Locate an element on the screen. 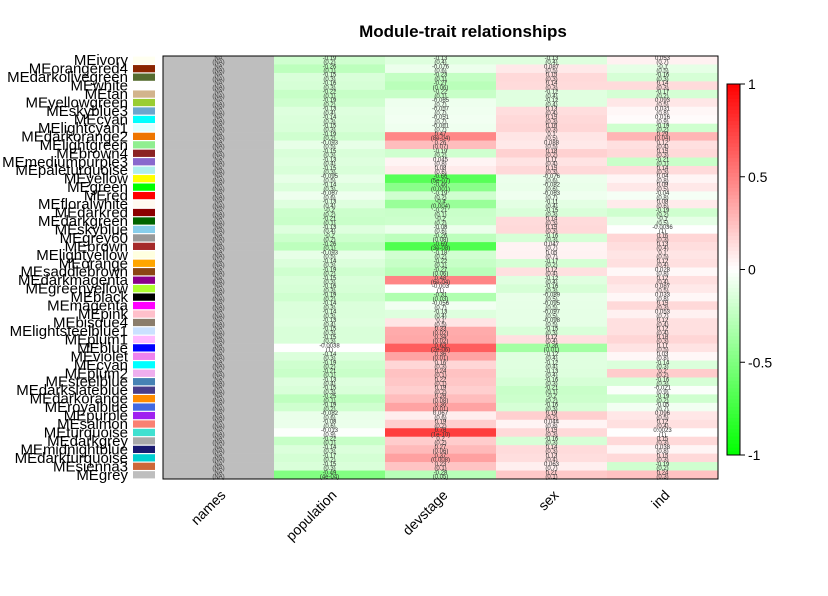 The height and width of the screenshot is (596, 828). cell-value-label: -0.095 is located at coordinates (552, 304).